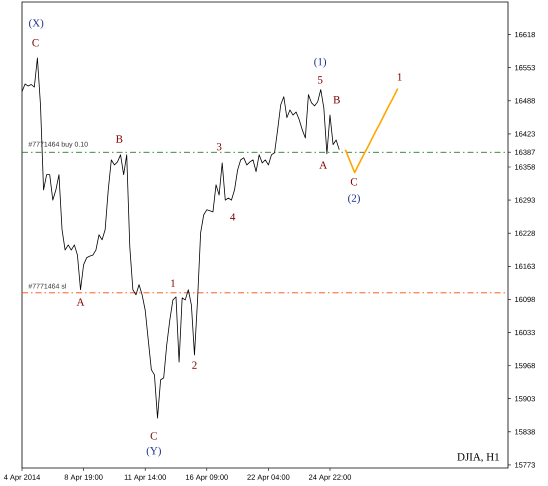  I want to click on annotation: (Y), so click(153, 451).